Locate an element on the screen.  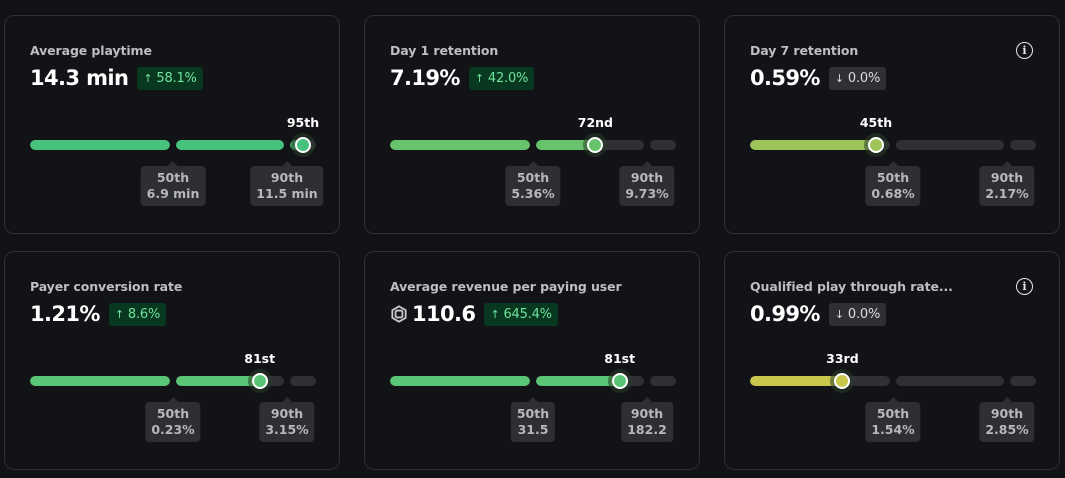
metric-value: 14.3 min is located at coordinates (79, 78).